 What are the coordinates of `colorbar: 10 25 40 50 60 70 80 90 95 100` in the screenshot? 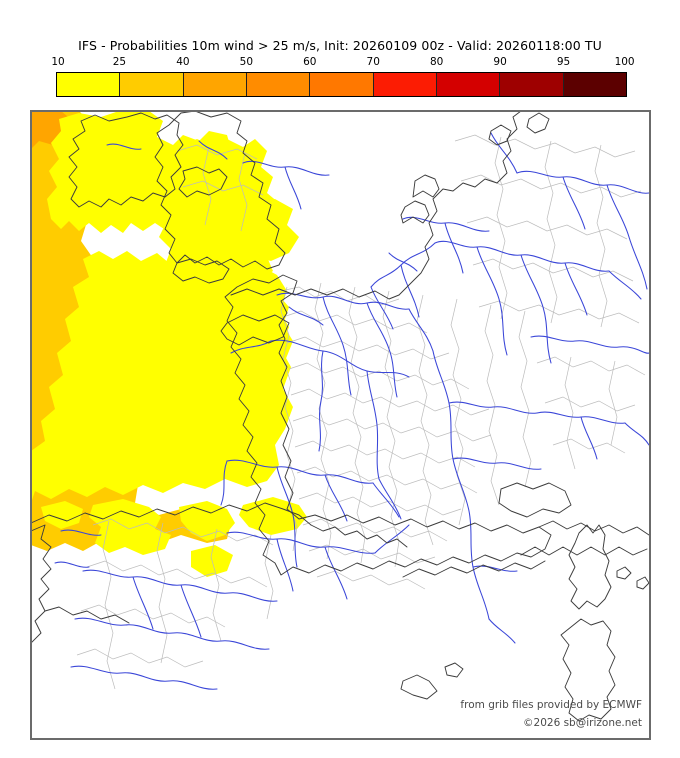 It's located at (343, 76).